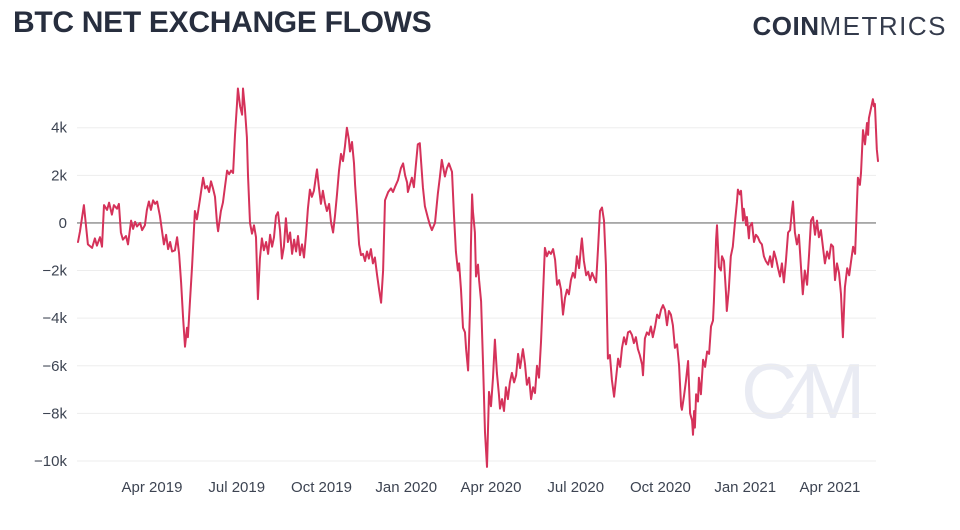  What do you see at coordinates (50, 461) in the screenshot?
I see `y-axis-tick-label: −10k` at bounding box center [50, 461].